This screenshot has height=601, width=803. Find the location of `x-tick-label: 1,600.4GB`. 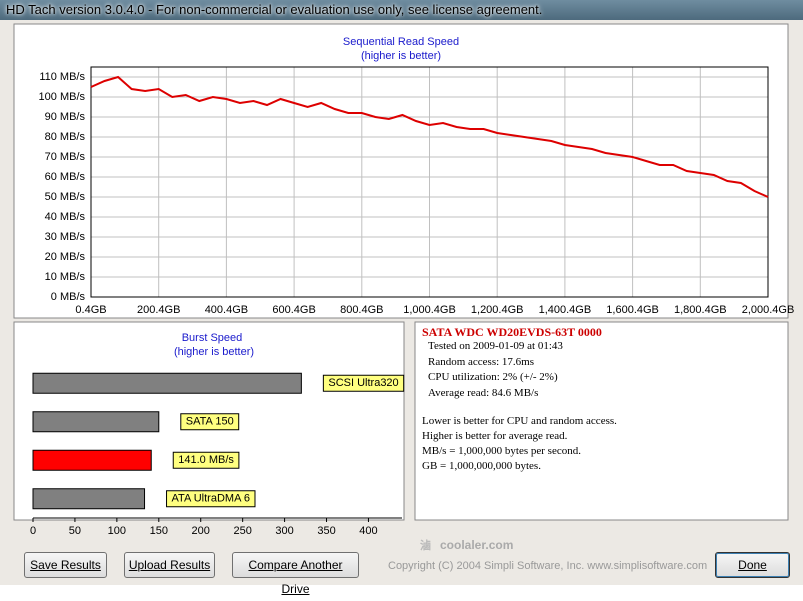

x-tick-label: 1,600.4GB is located at coordinates (632, 310).